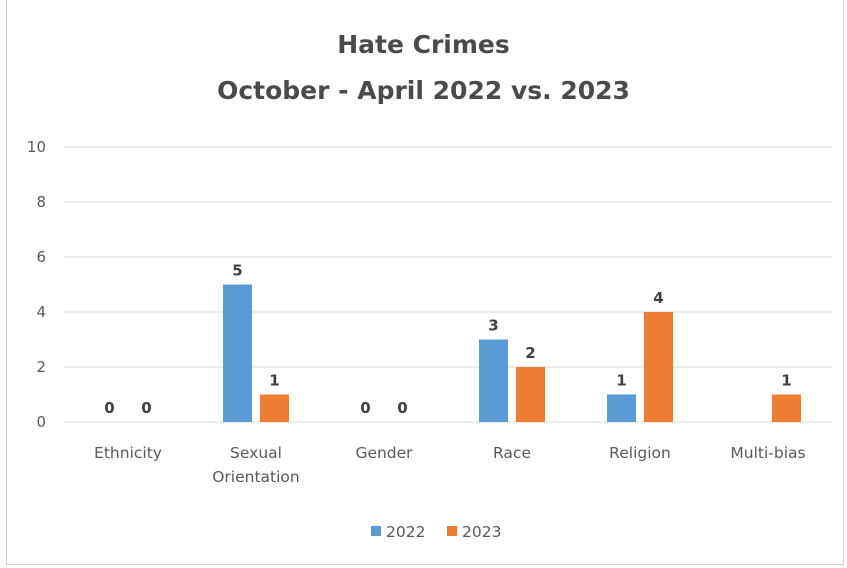 The image size is (847, 568). I want to click on y-axis-ticks: 0 2 4 6 8 10, so click(36, 284).